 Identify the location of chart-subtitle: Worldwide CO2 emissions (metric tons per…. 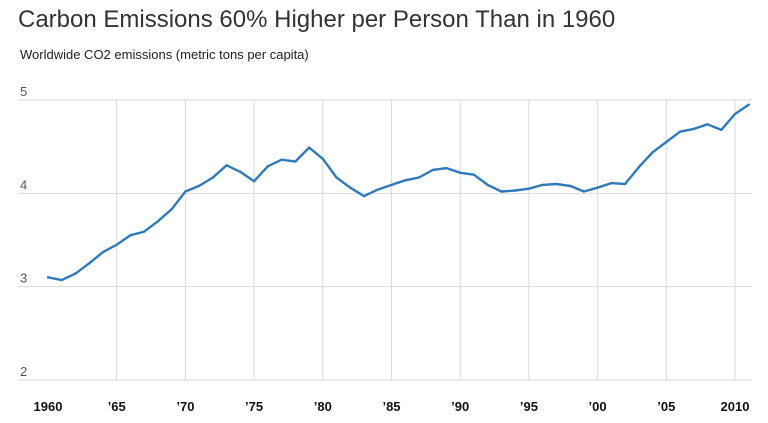
(164, 54).